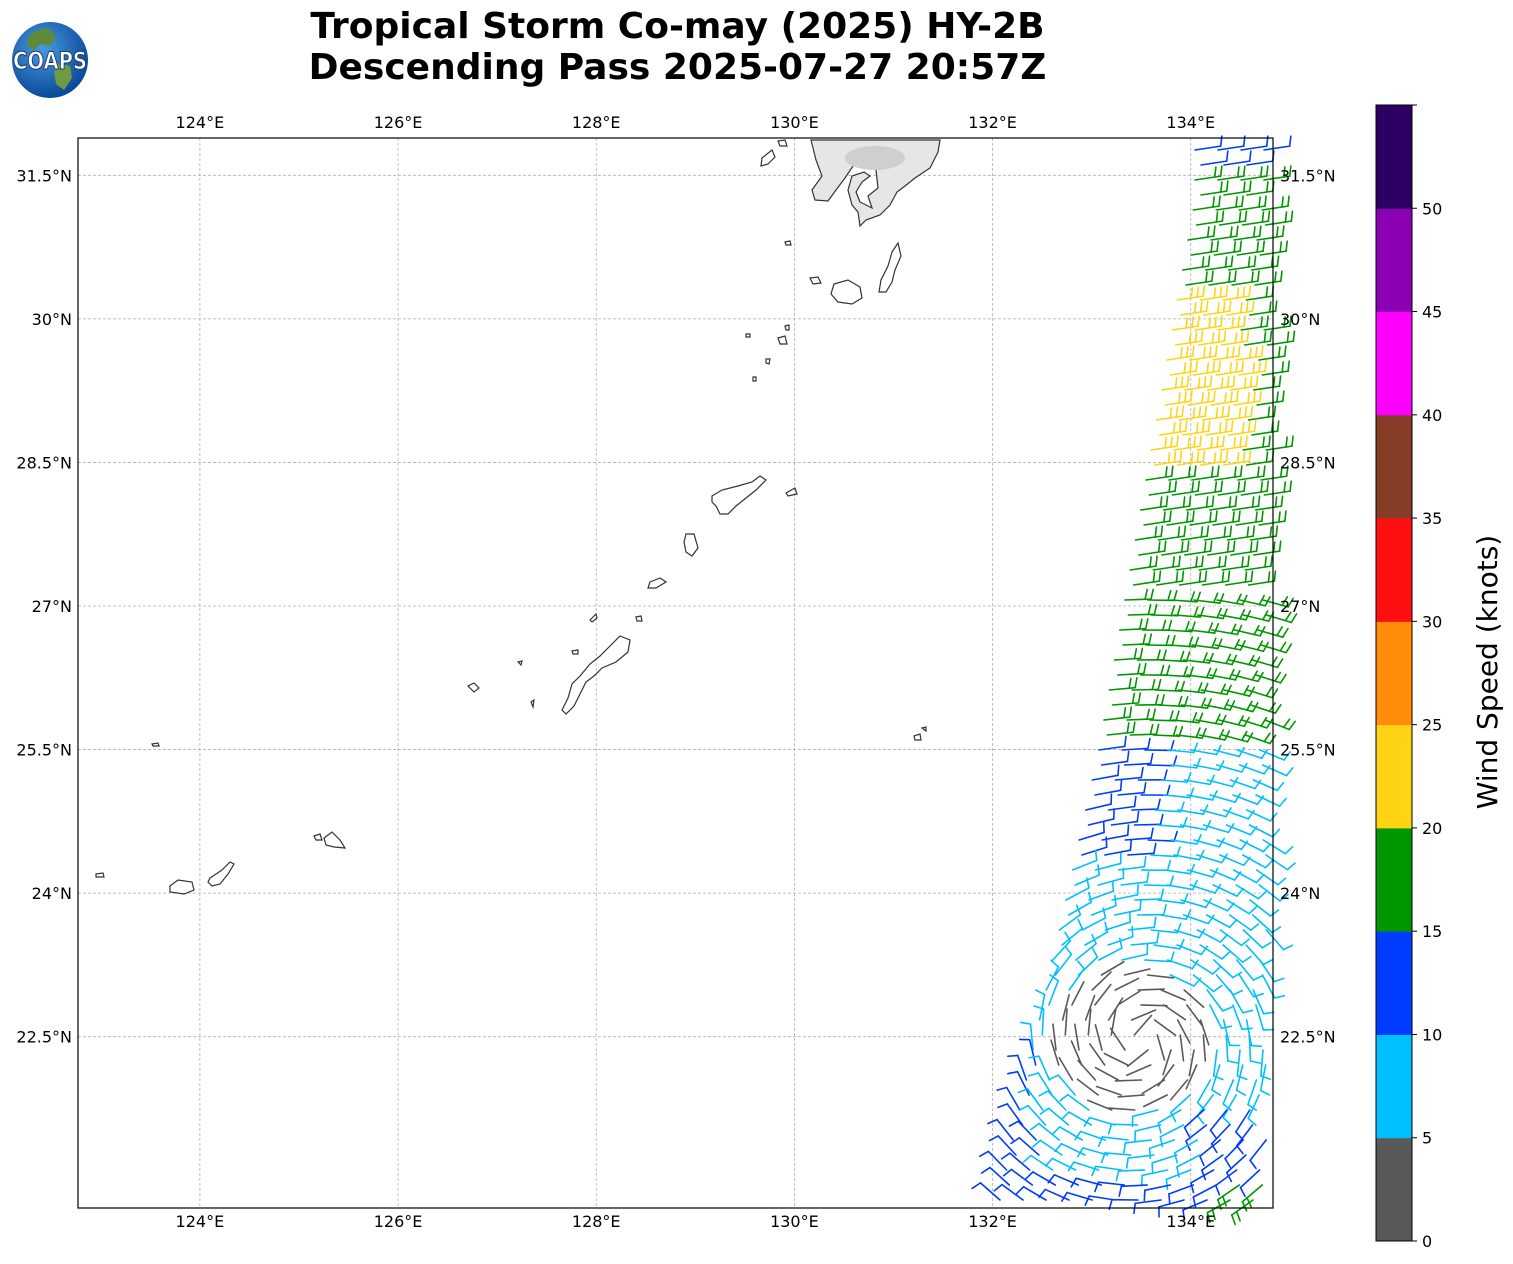 The width and height of the screenshot is (1513, 1264). Describe the element at coordinates (875, 183) in the screenshot. I see `kyushu-landmass` at that location.